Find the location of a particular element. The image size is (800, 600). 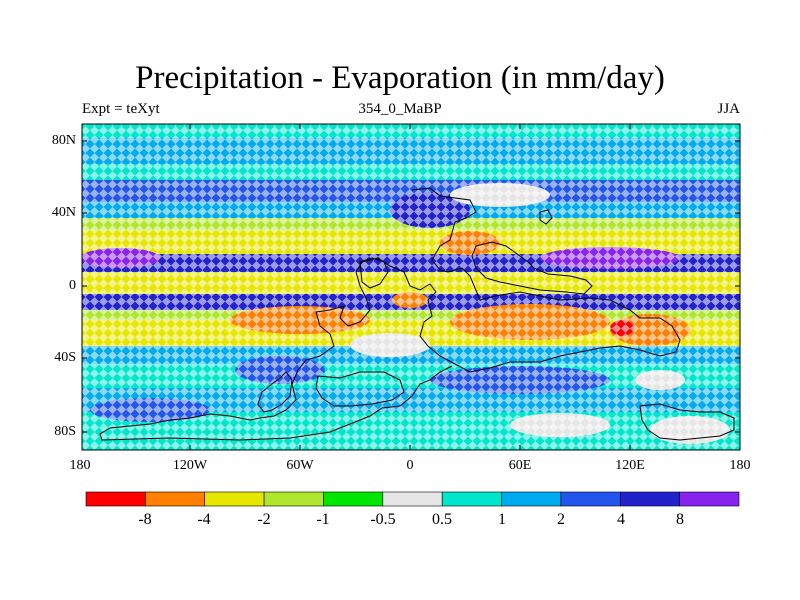

lon-label-120e: 120E is located at coordinates (630, 465).